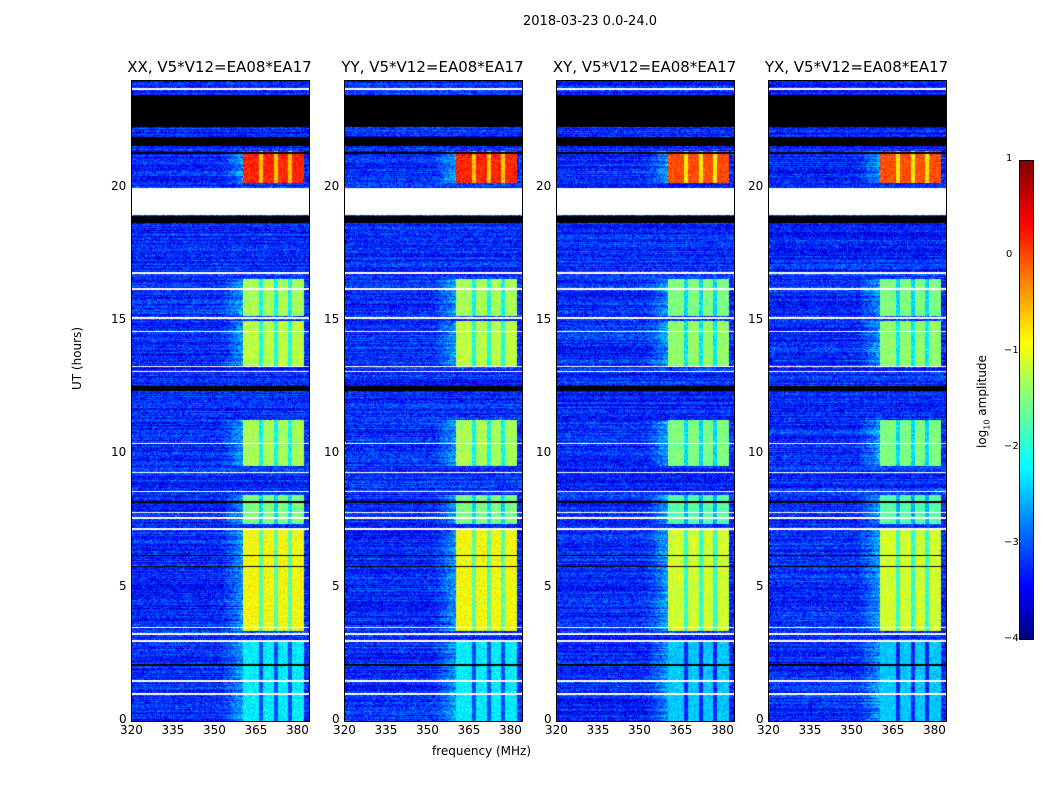 The width and height of the screenshot is (1050, 800). I want to click on colorbar-tick-label: 0, so click(1009, 254).